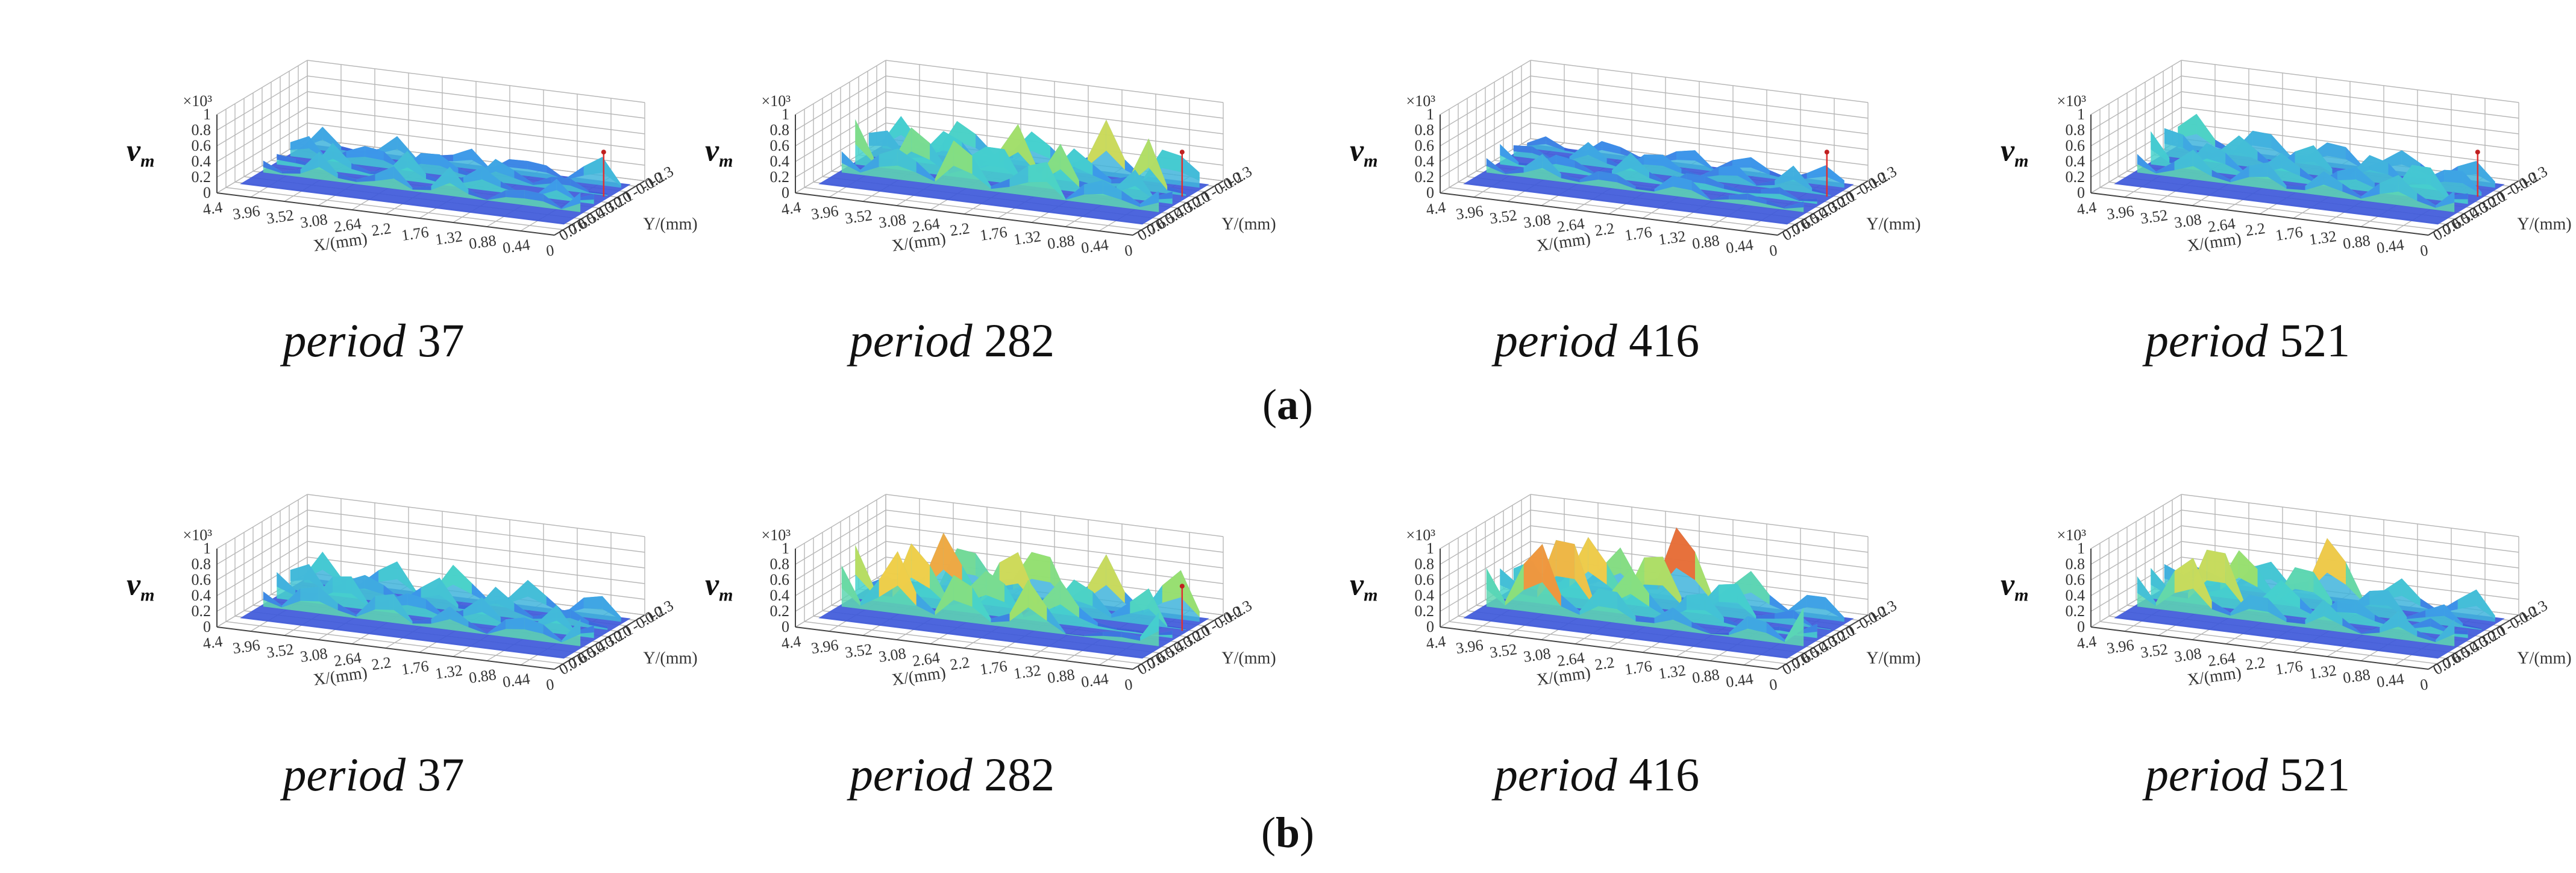 The image size is (2576, 873). What do you see at coordinates (1773, 250) in the screenshot?
I see `x-tick-label: 0` at bounding box center [1773, 250].